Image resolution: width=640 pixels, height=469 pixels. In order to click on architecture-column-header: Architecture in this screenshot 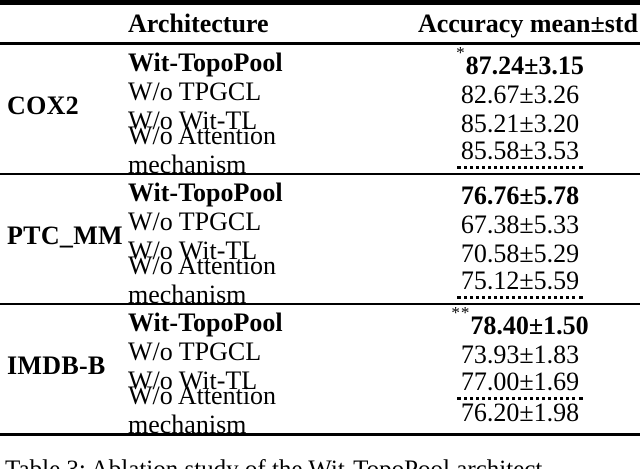, I will do `click(198, 23)`.